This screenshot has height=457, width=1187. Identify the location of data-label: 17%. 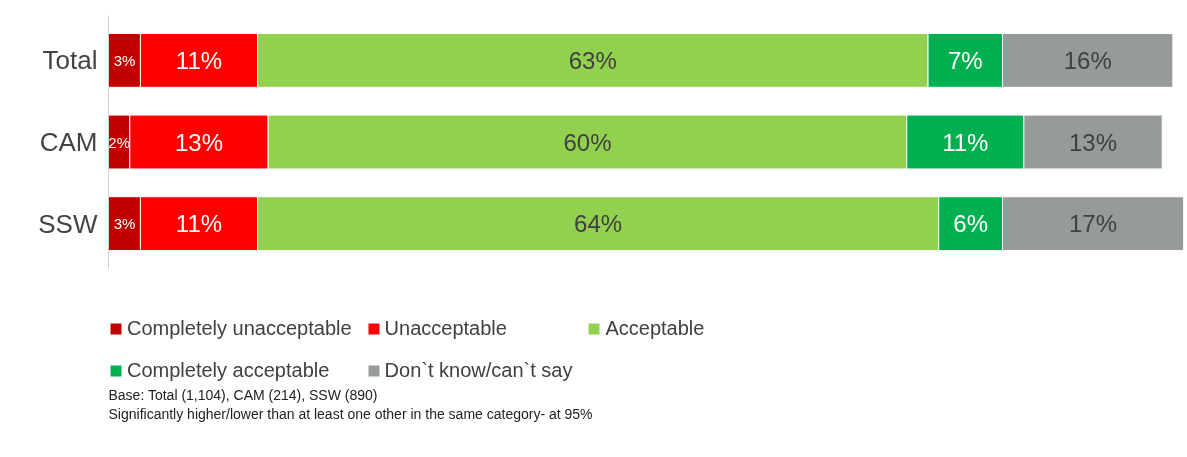
(1093, 224).